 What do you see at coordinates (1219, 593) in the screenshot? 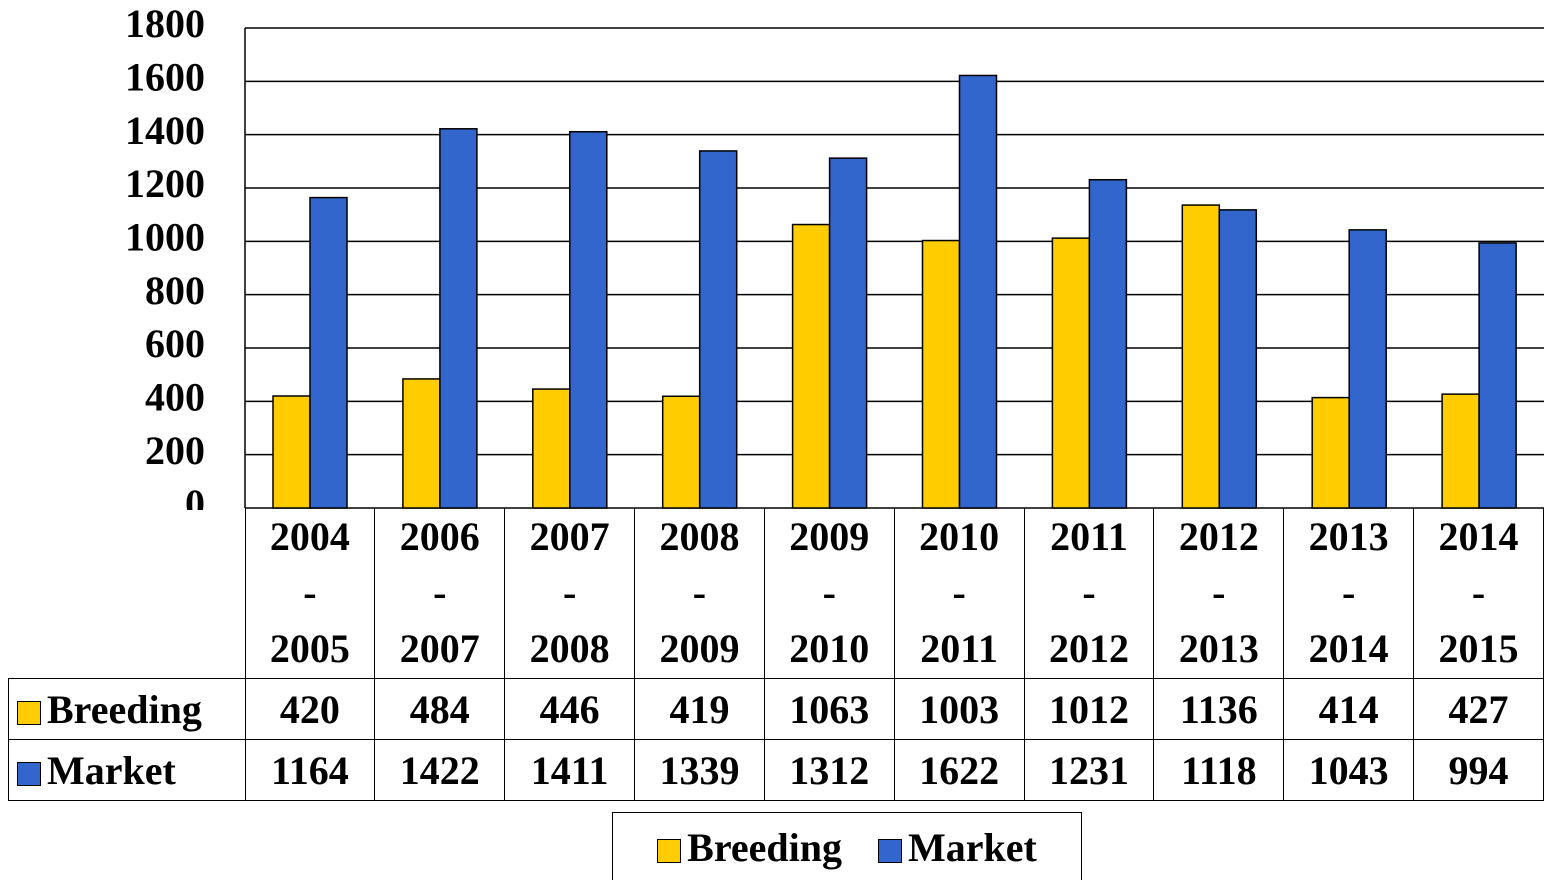
I see `x-tick-label: 2012 - 2013` at bounding box center [1219, 593].